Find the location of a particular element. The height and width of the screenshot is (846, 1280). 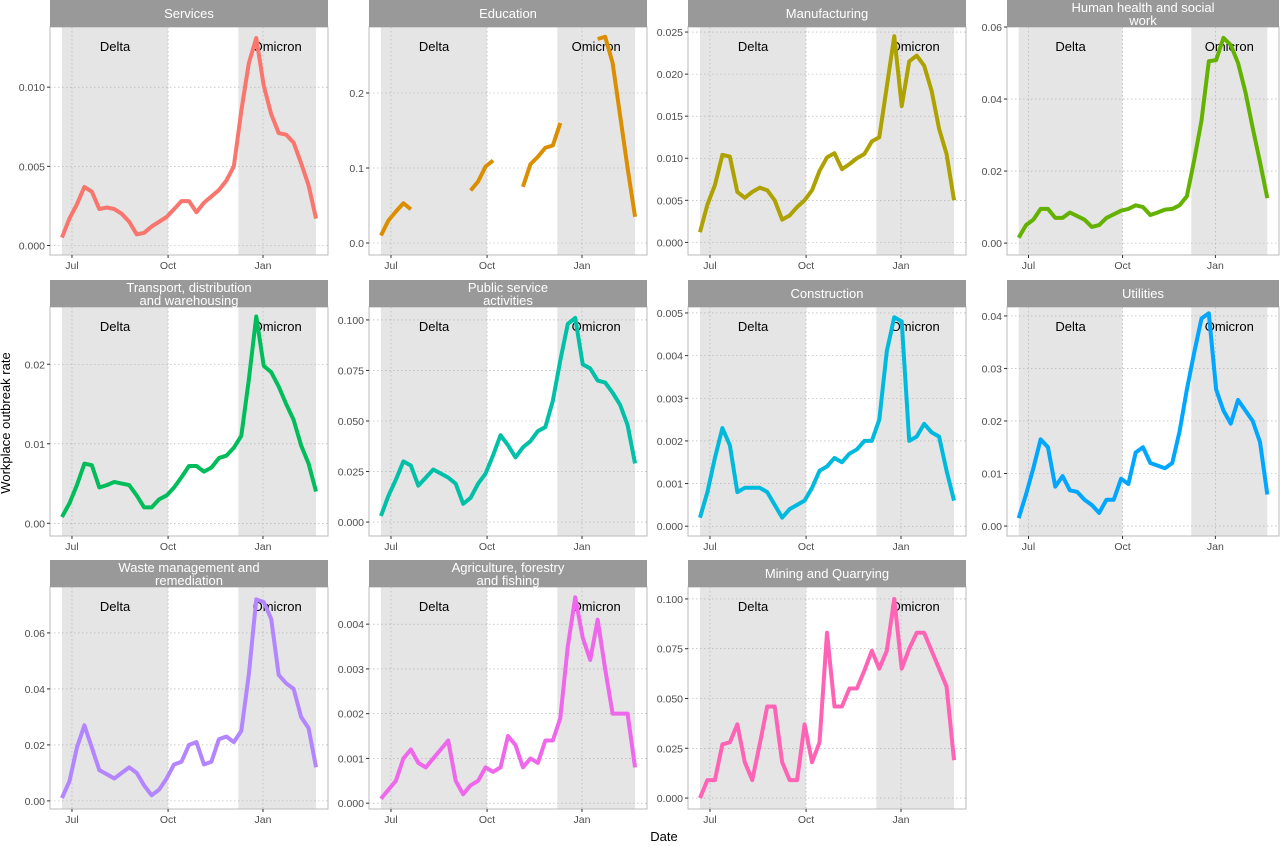

y-tick-label: 0.03 is located at coordinates (992, 369).